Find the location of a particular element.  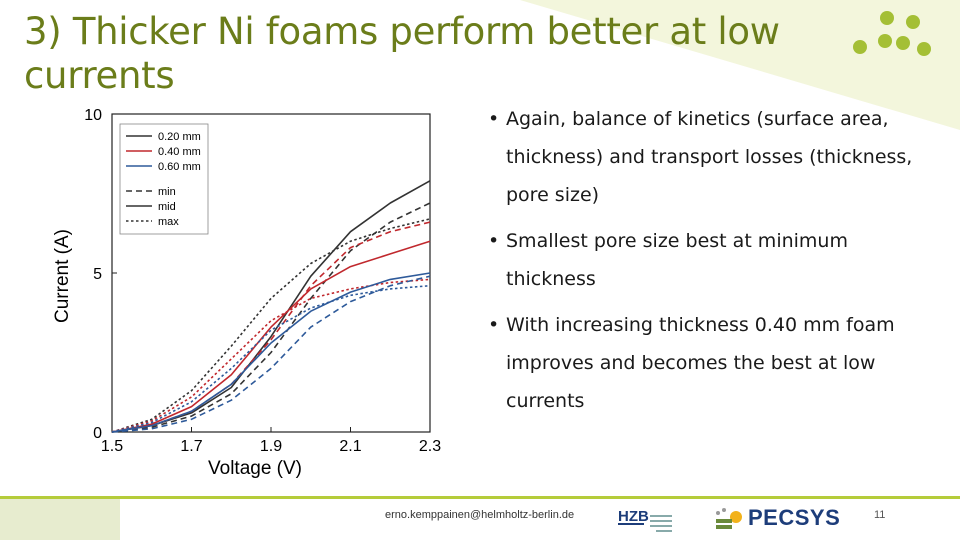

y-tick-label: 10 is located at coordinates (93, 115).